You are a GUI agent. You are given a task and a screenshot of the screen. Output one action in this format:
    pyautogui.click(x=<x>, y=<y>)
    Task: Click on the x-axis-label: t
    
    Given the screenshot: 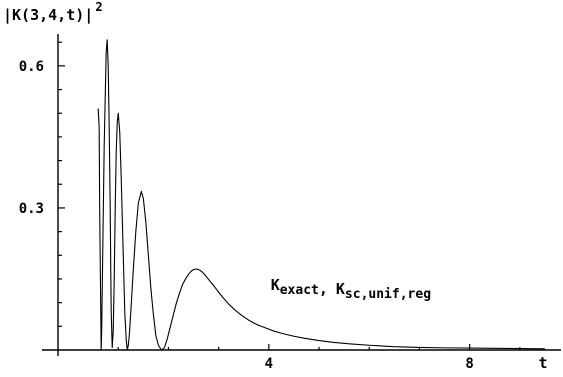 What is the action you would take?
    pyautogui.click(x=542, y=363)
    